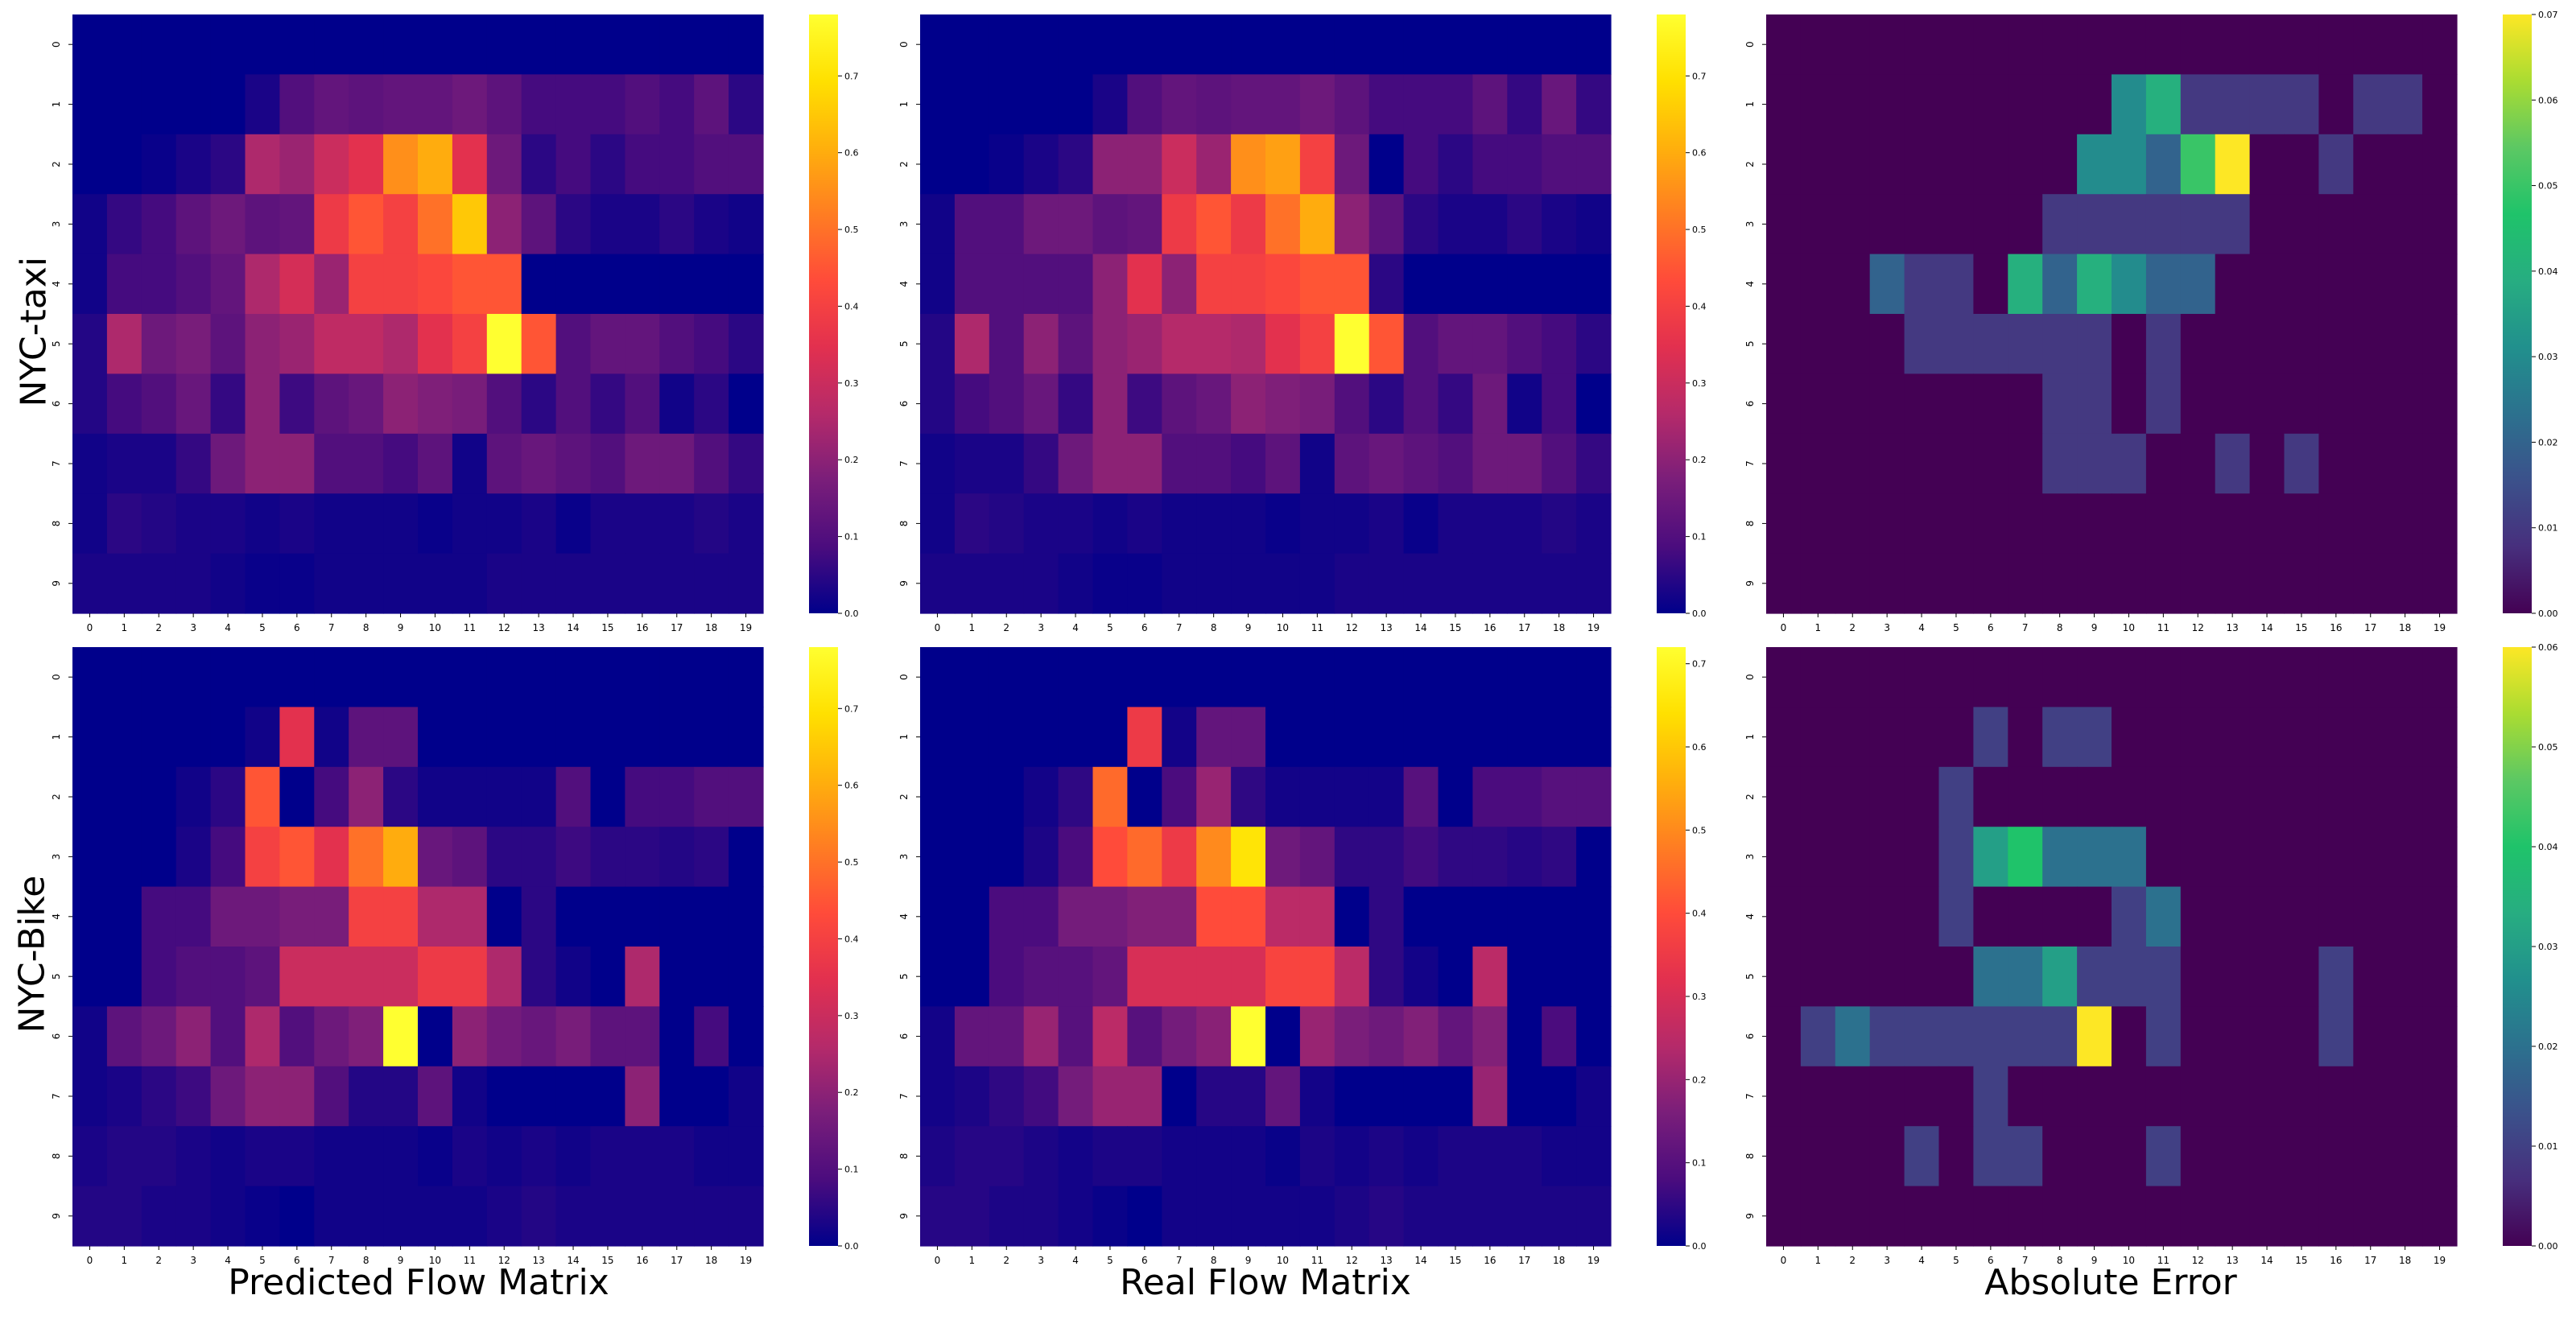 The width and height of the screenshot is (2576, 1324). Describe the element at coordinates (1956, 1260) in the screenshot. I see `x-tick-label: 5` at that location.